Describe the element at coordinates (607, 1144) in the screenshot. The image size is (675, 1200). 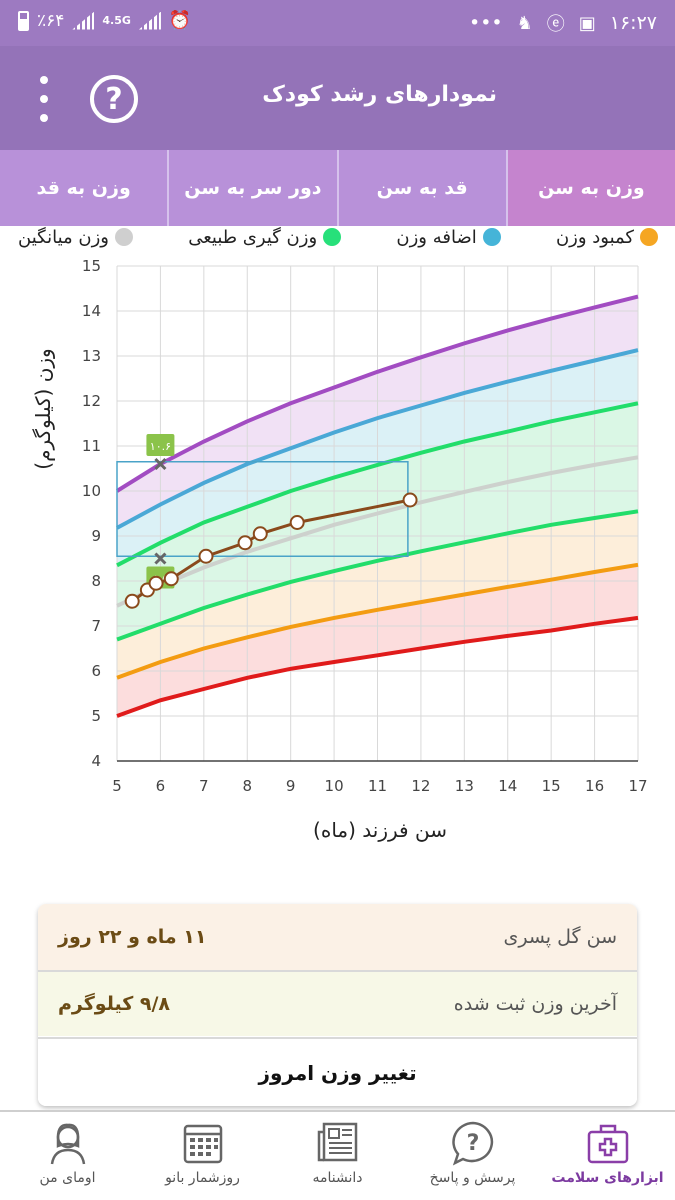
I see `medical-kit-icon` at that location.